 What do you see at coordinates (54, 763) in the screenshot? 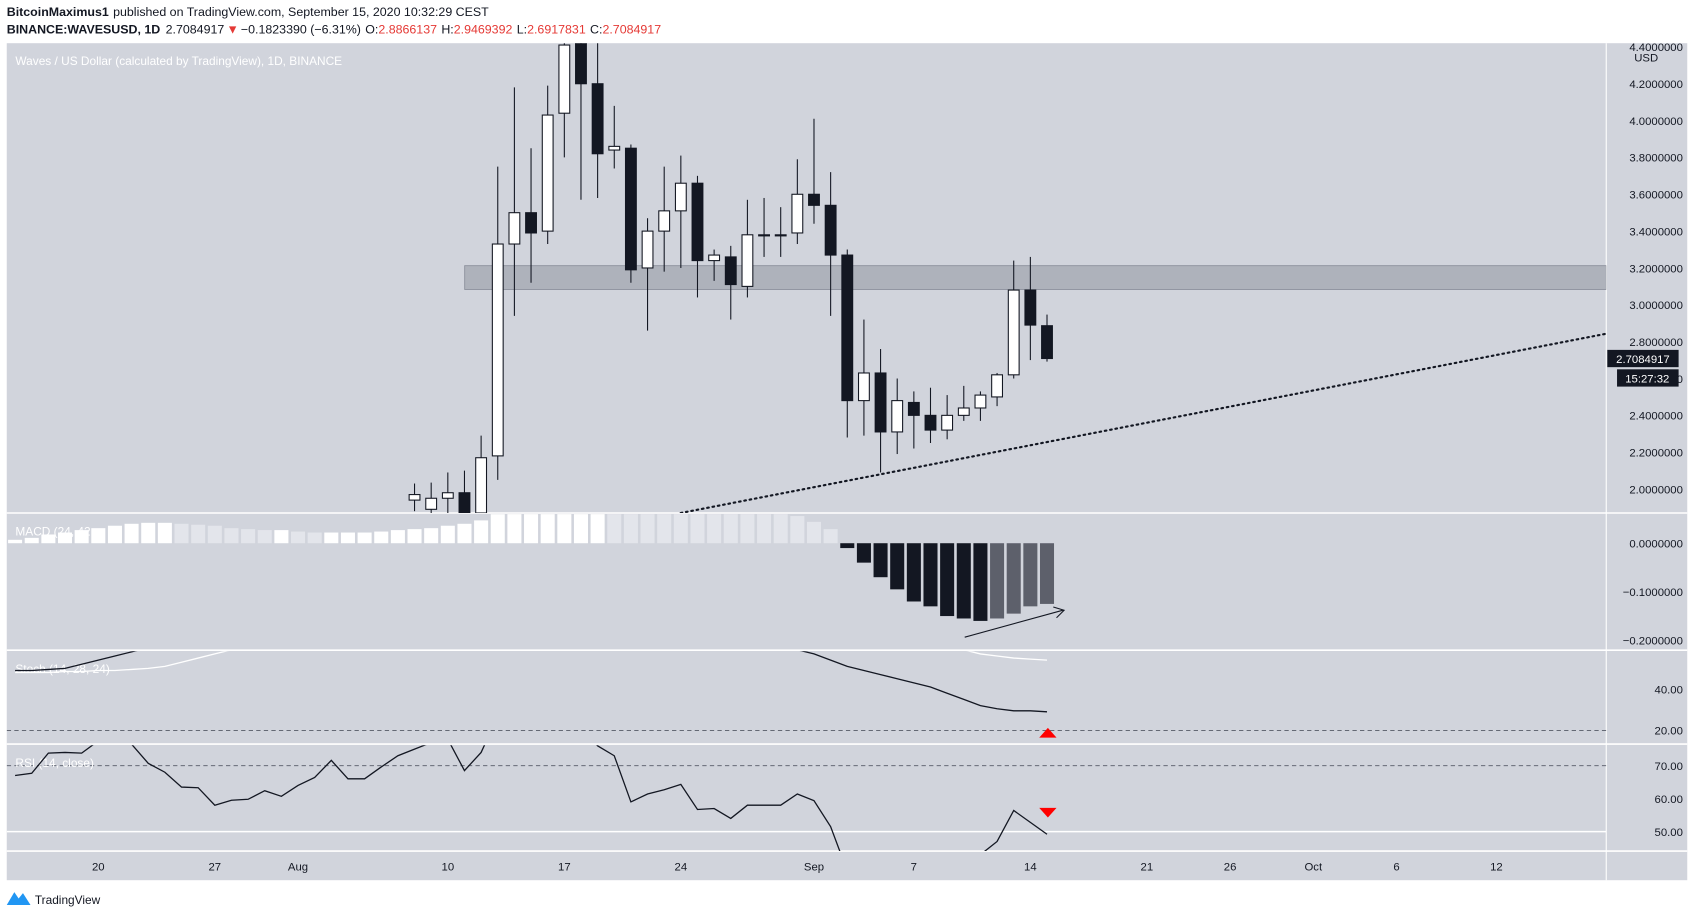
I see `pane-title: RSI (14, close)` at bounding box center [54, 763].